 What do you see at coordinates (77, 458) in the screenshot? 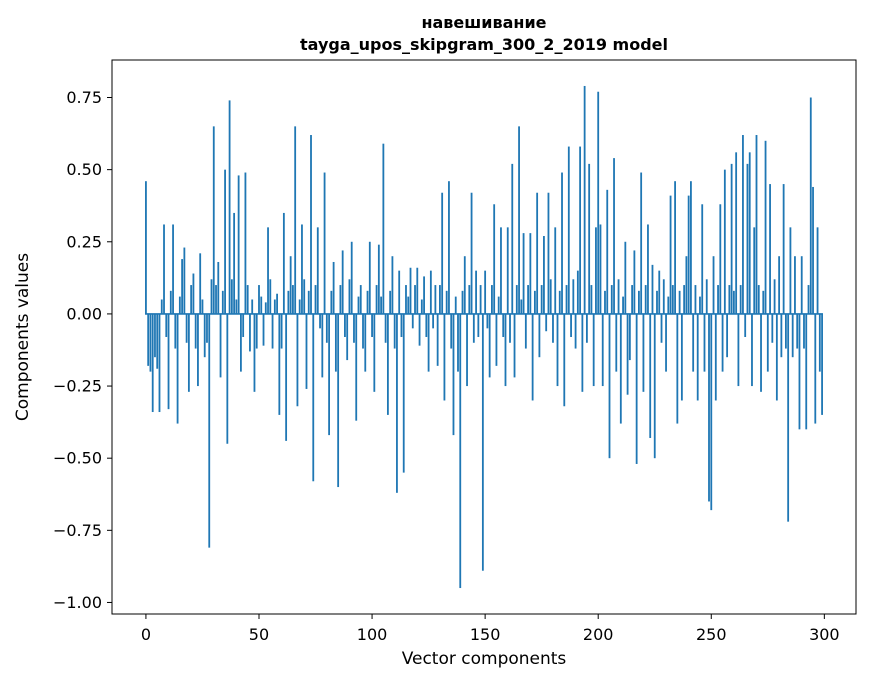
I see `y-tick-label: −0.50` at bounding box center [77, 458].